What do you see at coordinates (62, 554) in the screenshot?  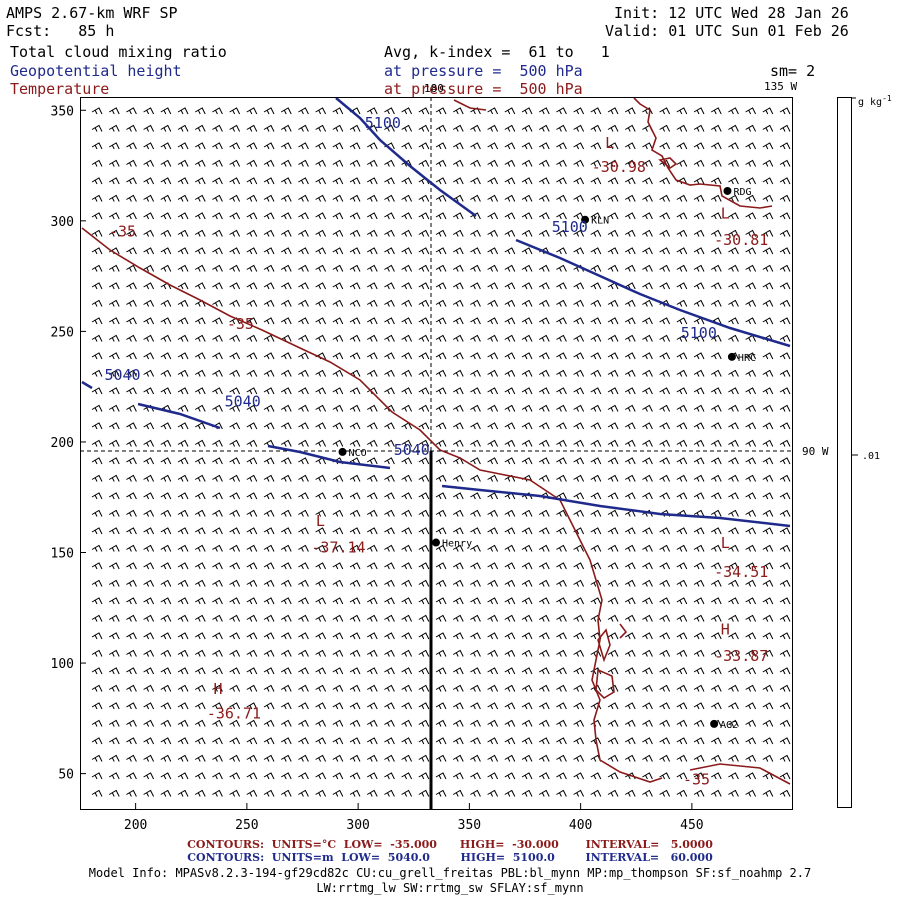 I see `y-tick-label: 150` at bounding box center [62, 554].